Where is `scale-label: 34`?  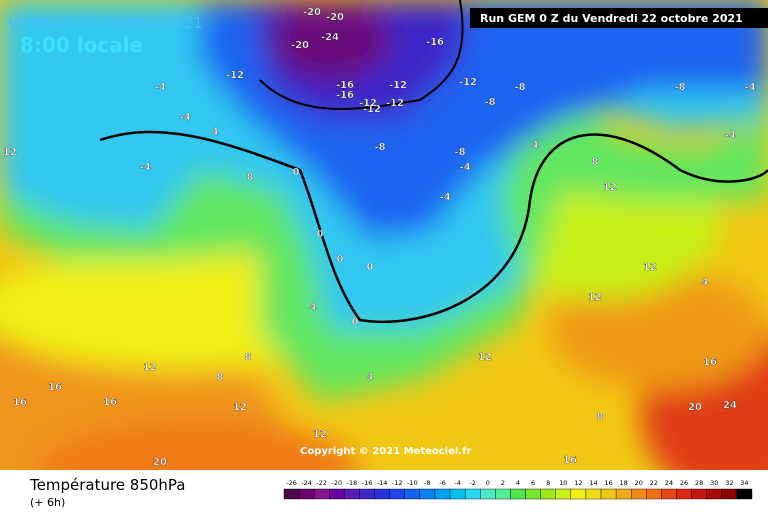
scale-label: 34 is located at coordinates (744, 483).